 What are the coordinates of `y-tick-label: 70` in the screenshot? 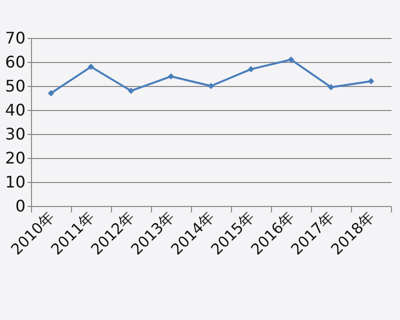 It's located at (15, 38).